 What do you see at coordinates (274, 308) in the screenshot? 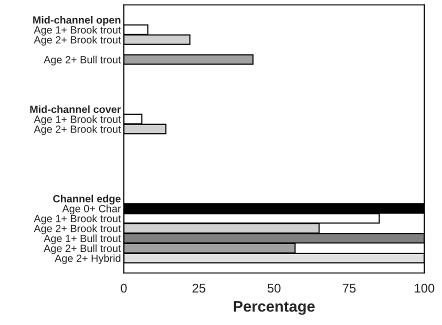
I see `x-axis-title: Percentage` at bounding box center [274, 308].